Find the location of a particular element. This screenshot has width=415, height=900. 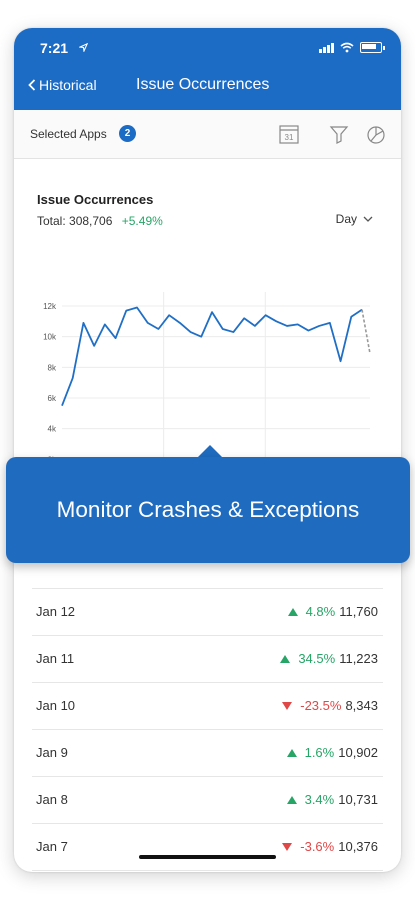

row-metrics: -3.6% 10,376 is located at coordinates (330, 846).